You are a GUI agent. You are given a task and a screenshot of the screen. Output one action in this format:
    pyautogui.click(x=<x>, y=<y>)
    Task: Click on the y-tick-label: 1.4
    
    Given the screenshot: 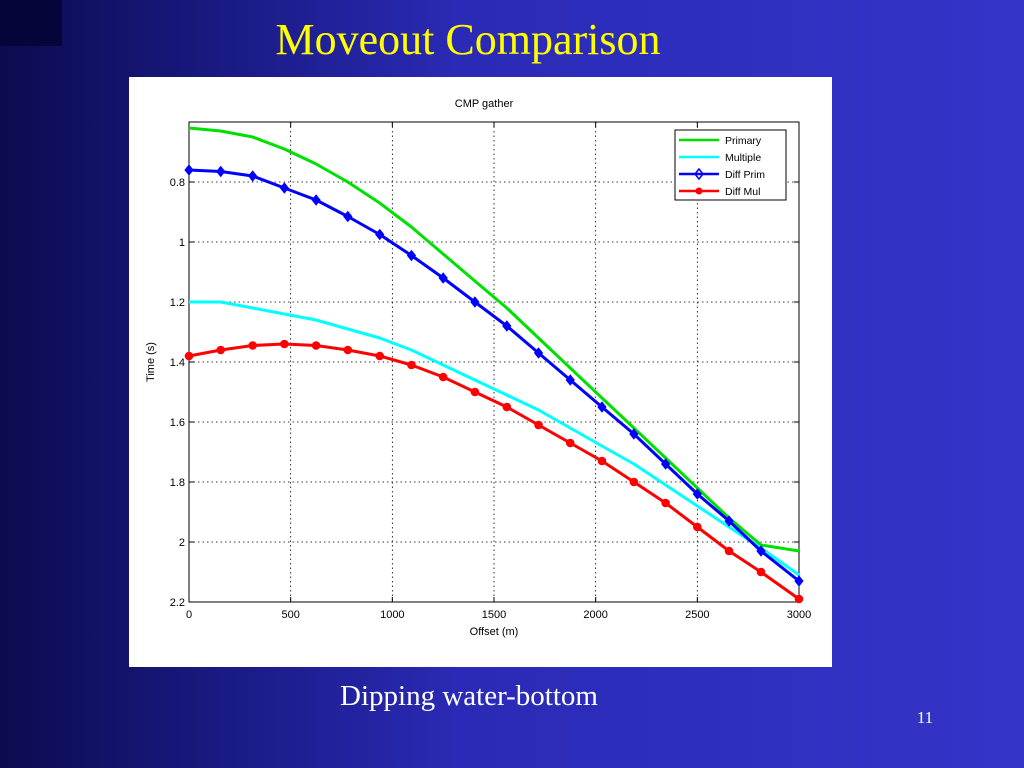 What is the action you would take?
    pyautogui.click(x=177, y=363)
    